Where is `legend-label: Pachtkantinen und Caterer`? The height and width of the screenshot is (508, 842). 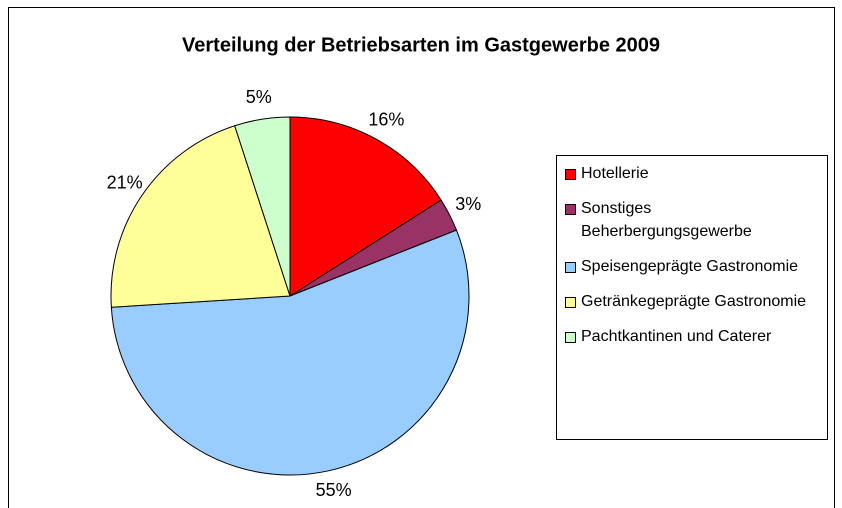
legend-label: Pachtkantinen und Caterer is located at coordinates (676, 336).